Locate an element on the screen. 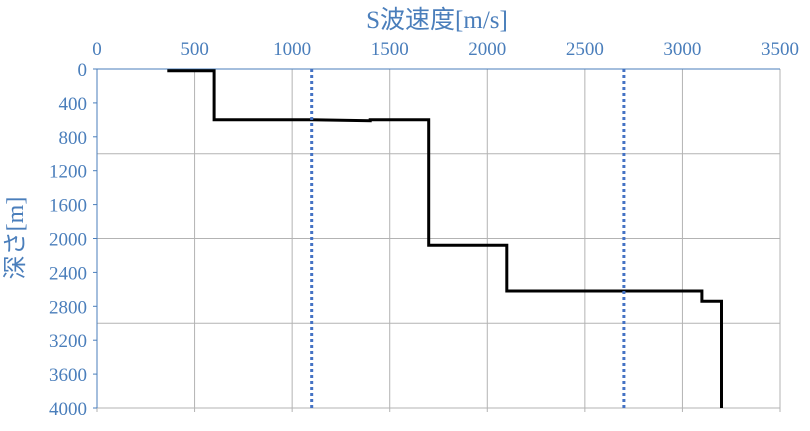 This screenshot has height=431, width=810. chart-title: S波速度[m/s] is located at coordinates (437, 20).